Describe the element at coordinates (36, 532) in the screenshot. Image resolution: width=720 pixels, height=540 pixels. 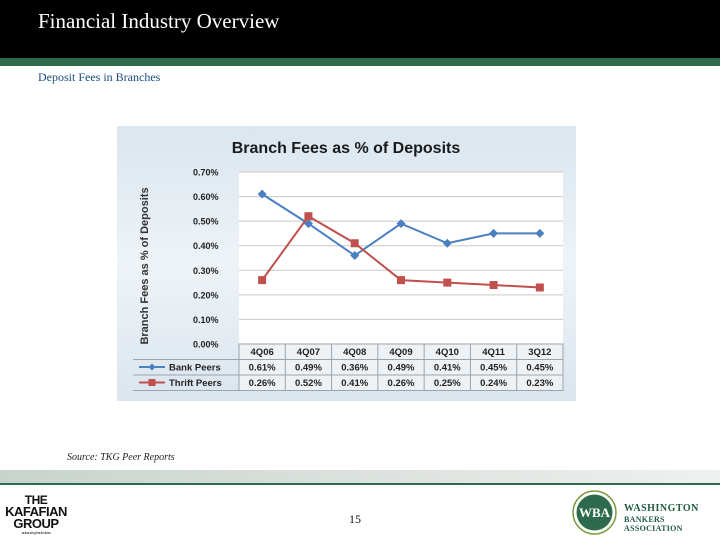
I see `logo-tagline: advancing bank ideas` at that location.